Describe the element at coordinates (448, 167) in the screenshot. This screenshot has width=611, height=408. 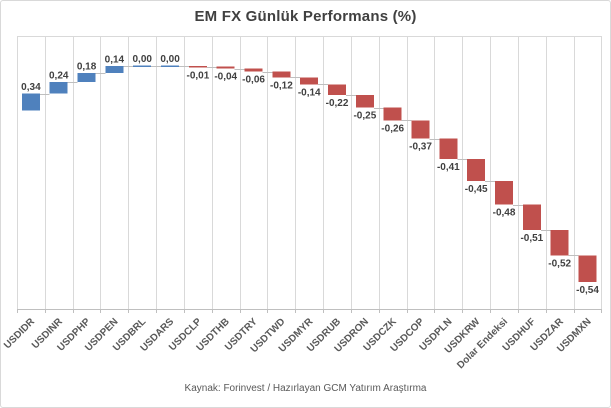
I see `value-label-USDPLN: -0,41` at that location.